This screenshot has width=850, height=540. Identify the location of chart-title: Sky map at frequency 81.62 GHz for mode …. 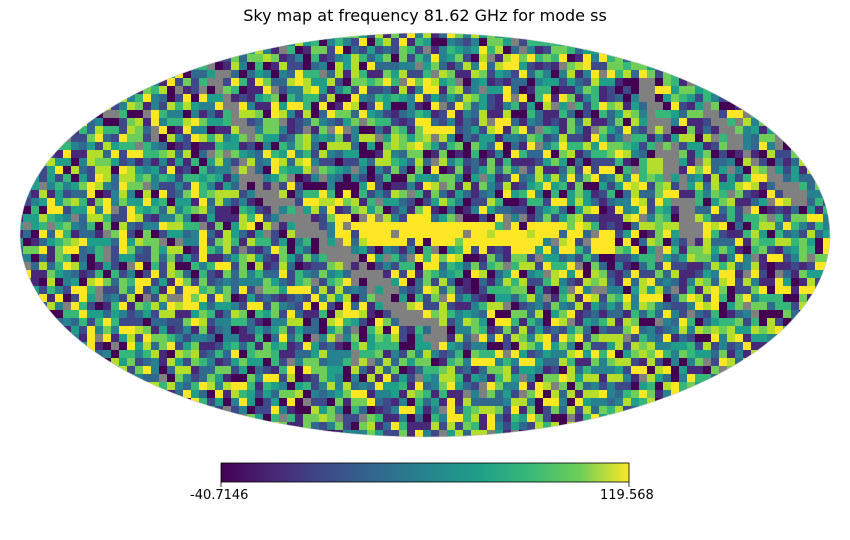
(425, 15).